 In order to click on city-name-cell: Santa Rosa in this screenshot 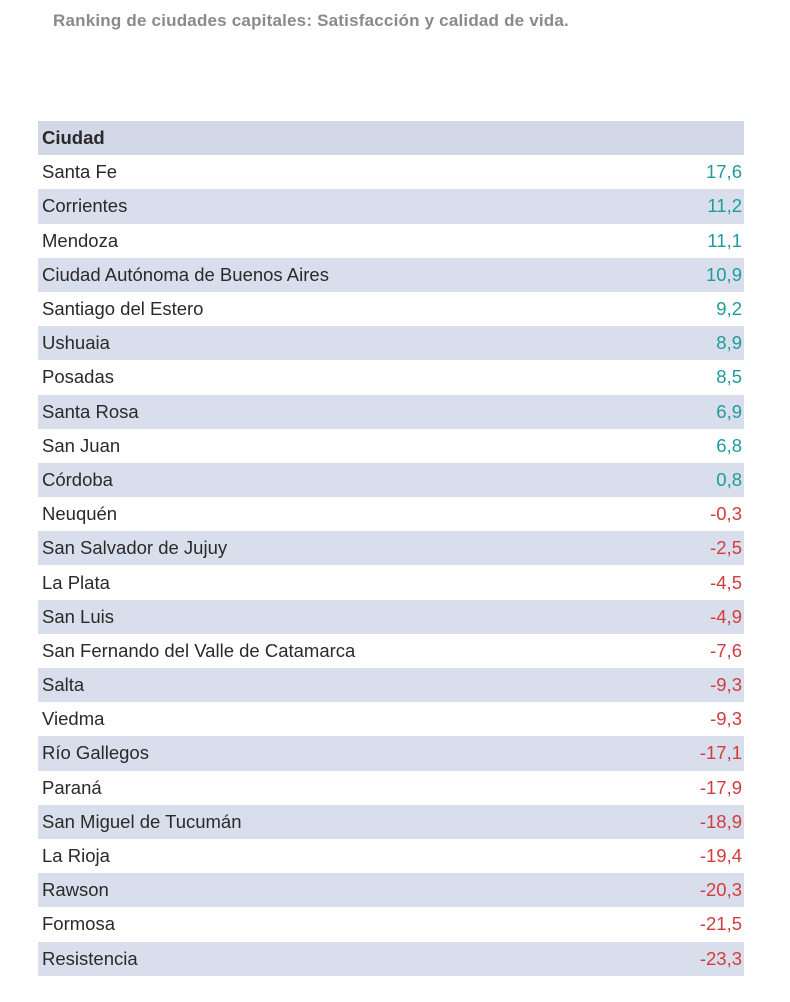, I will do `click(90, 411)`.